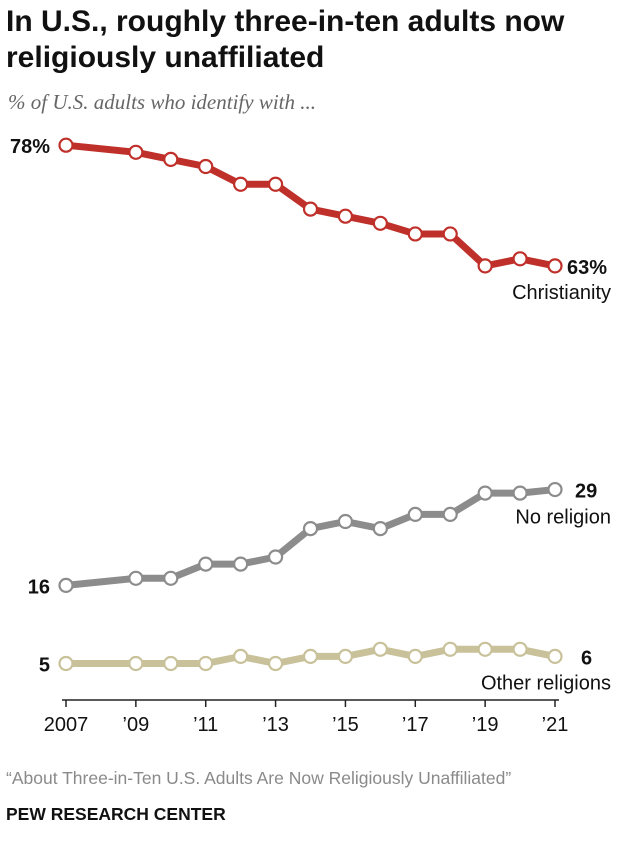 The image size is (620, 844). What do you see at coordinates (66, 663) in the screenshot?
I see `data-point-other-religions-2007` at bounding box center [66, 663].